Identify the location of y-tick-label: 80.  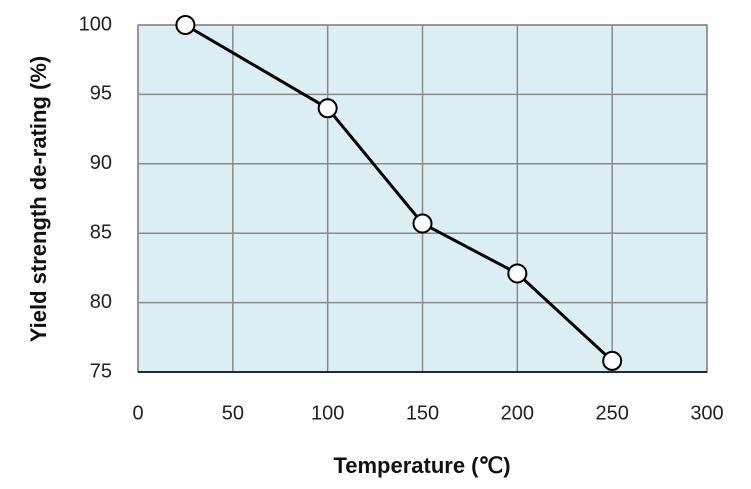
(101, 302).